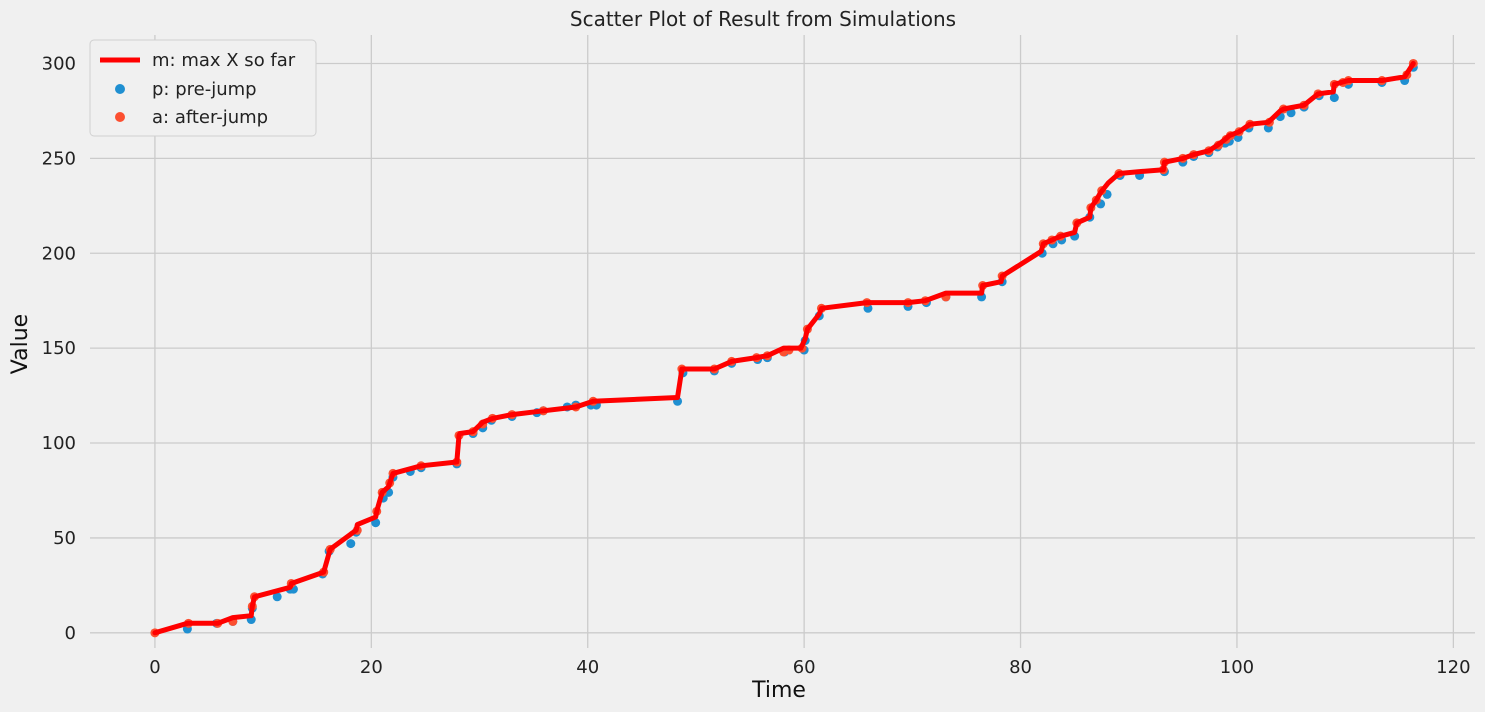 The height and width of the screenshot is (712, 1485). I want to click on y-tick-label: 250, so click(59, 158).